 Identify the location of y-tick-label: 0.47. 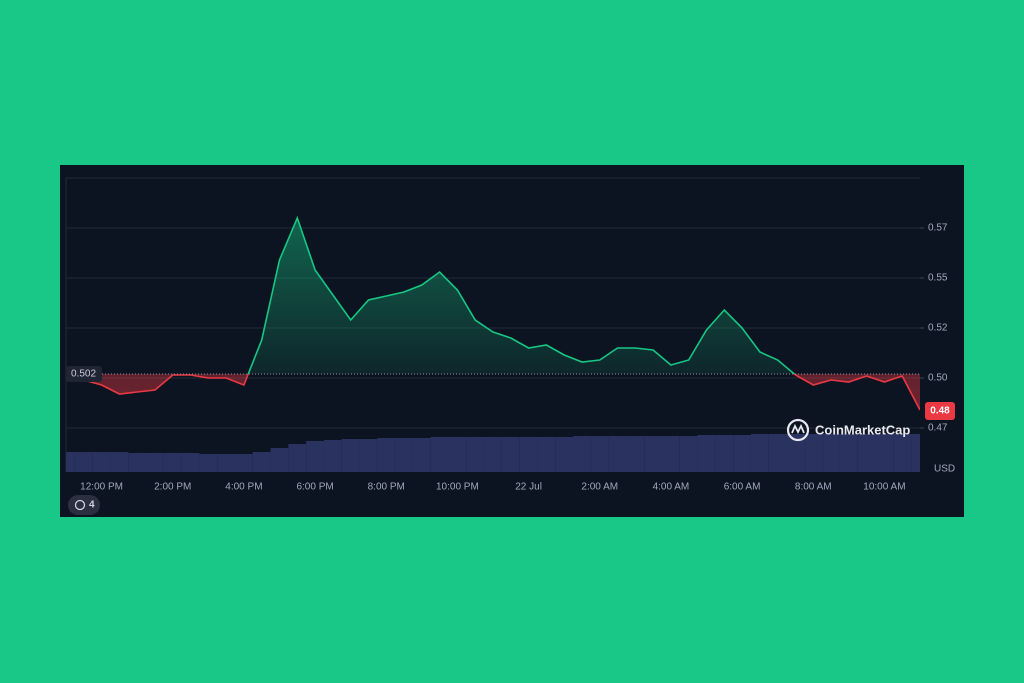
(938, 428).